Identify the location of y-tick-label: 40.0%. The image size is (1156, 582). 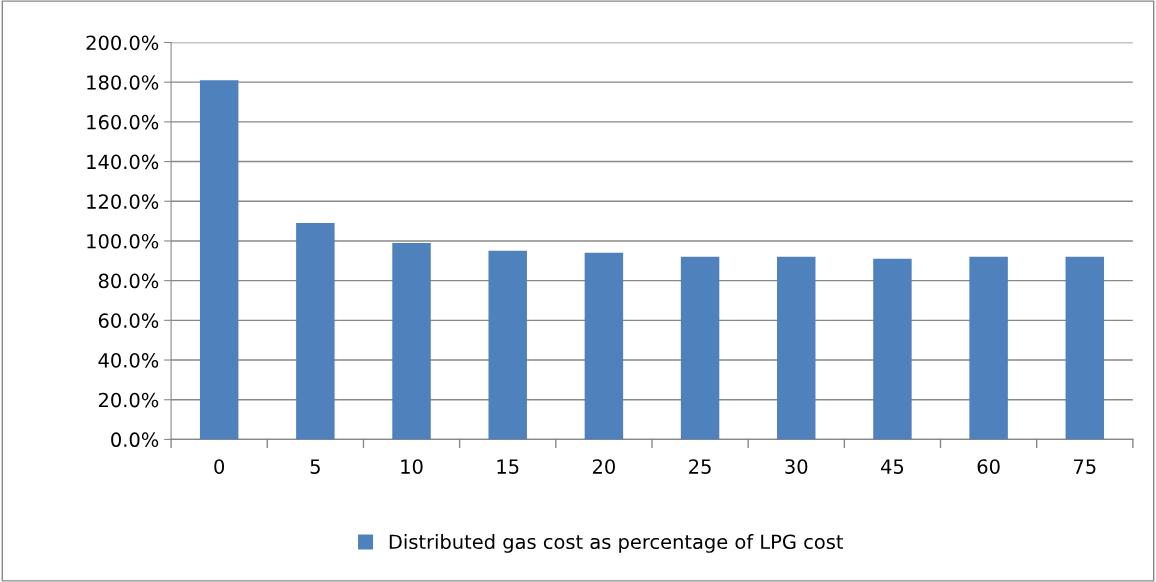
(128, 360).